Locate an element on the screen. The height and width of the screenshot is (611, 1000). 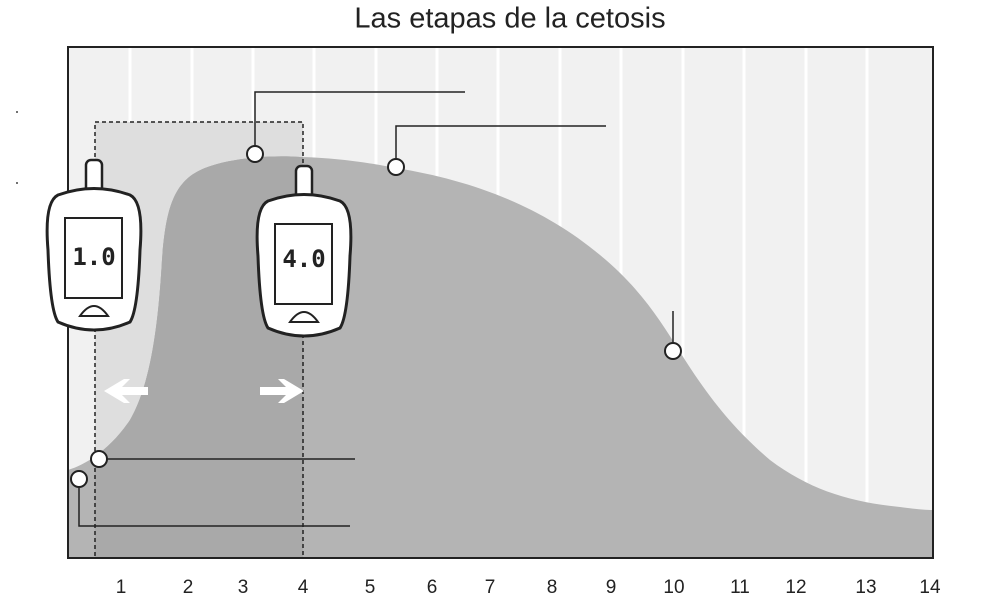
axis-label: 9 is located at coordinates (611, 587).